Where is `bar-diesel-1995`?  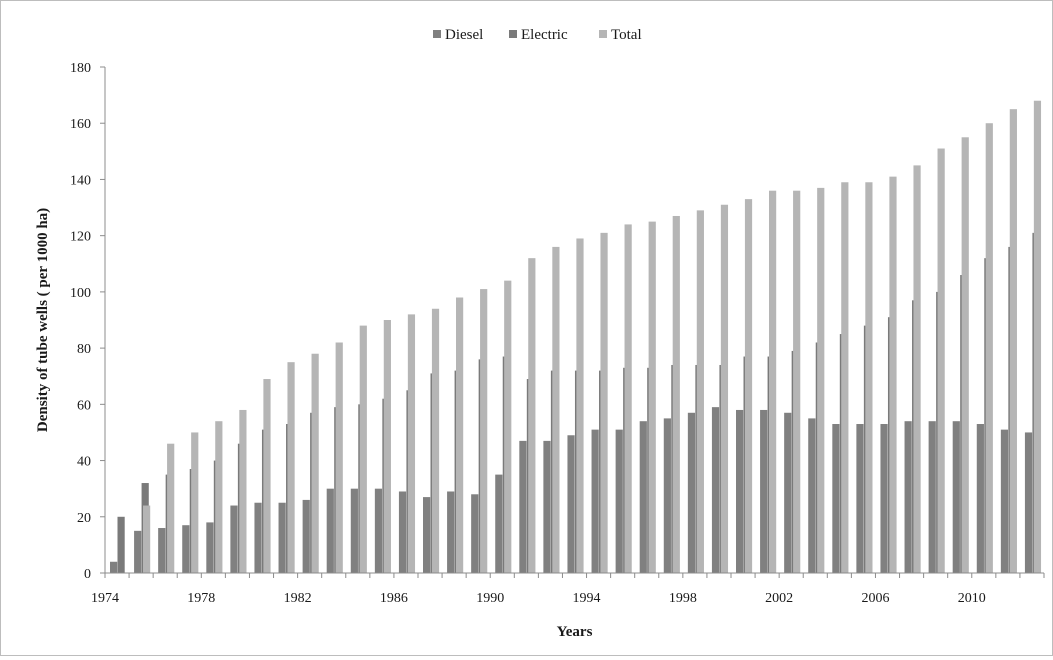
bar-diesel-1995 is located at coordinates (619, 501).